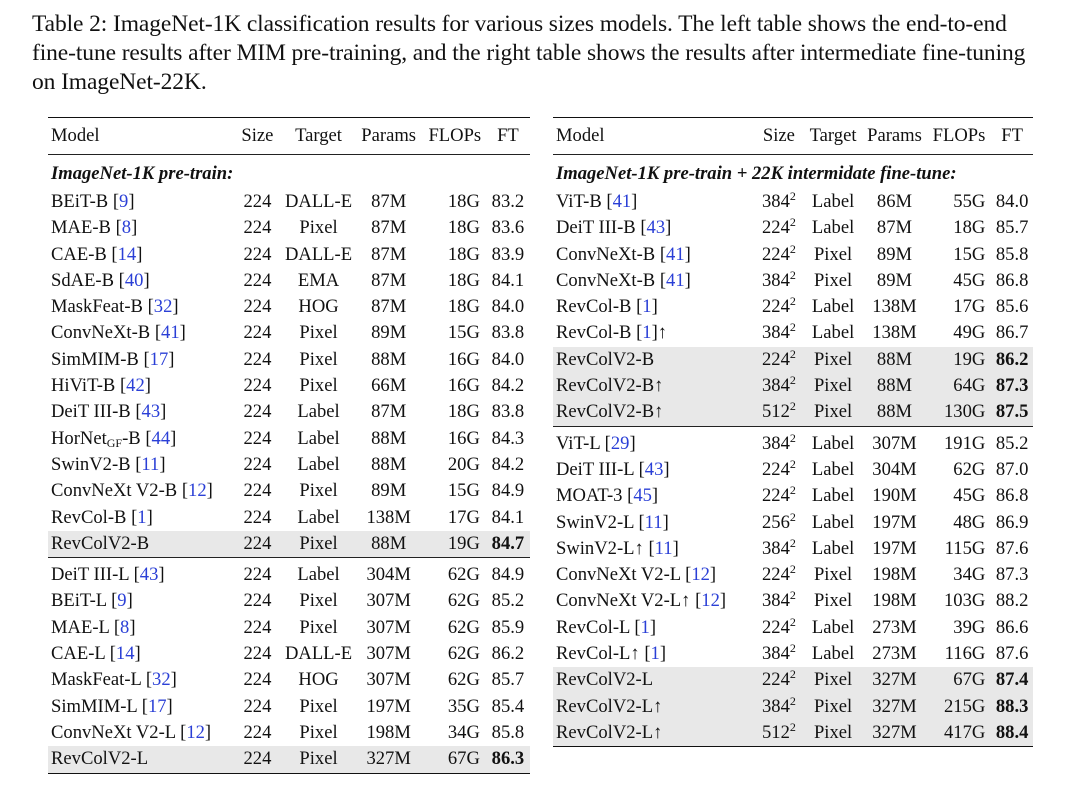 The image size is (1080, 799). What do you see at coordinates (653, 680) in the screenshot?
I see `model-cell: RevColV2-L` at bounding box center [653, 680].